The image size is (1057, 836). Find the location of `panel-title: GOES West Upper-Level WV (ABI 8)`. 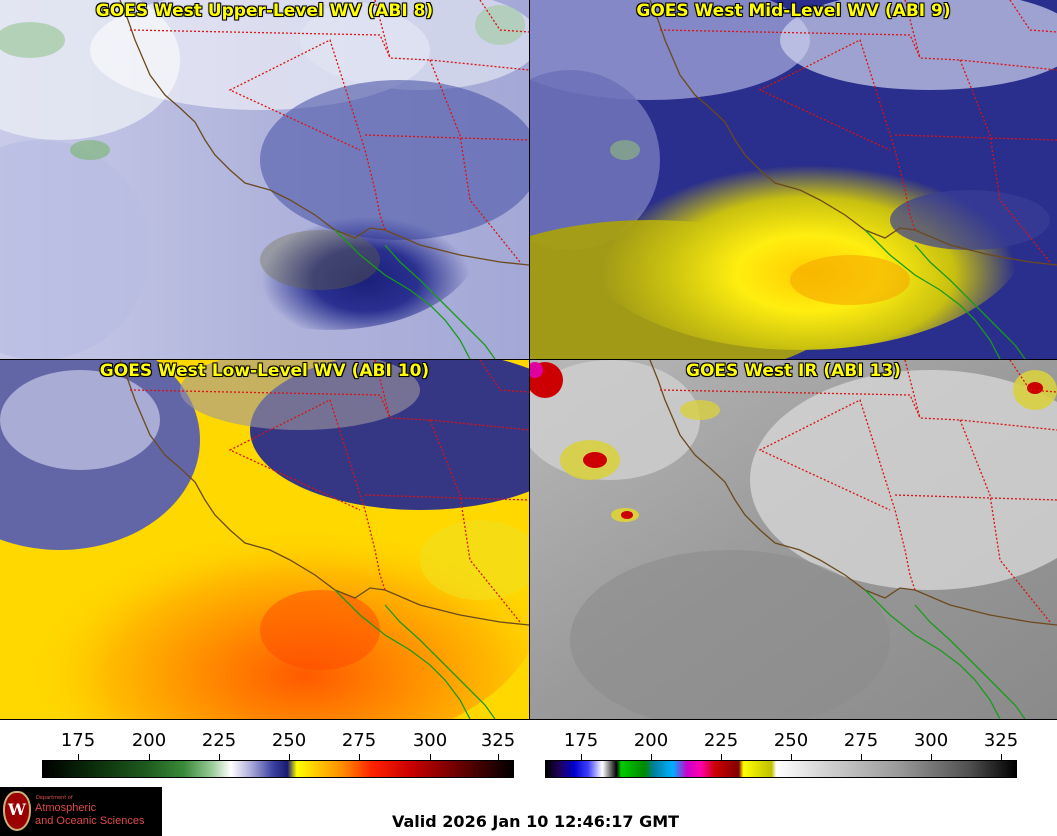

panel-title: GOES West Upper-Level WV (ABI 8) is located at coordinates (264, 11).